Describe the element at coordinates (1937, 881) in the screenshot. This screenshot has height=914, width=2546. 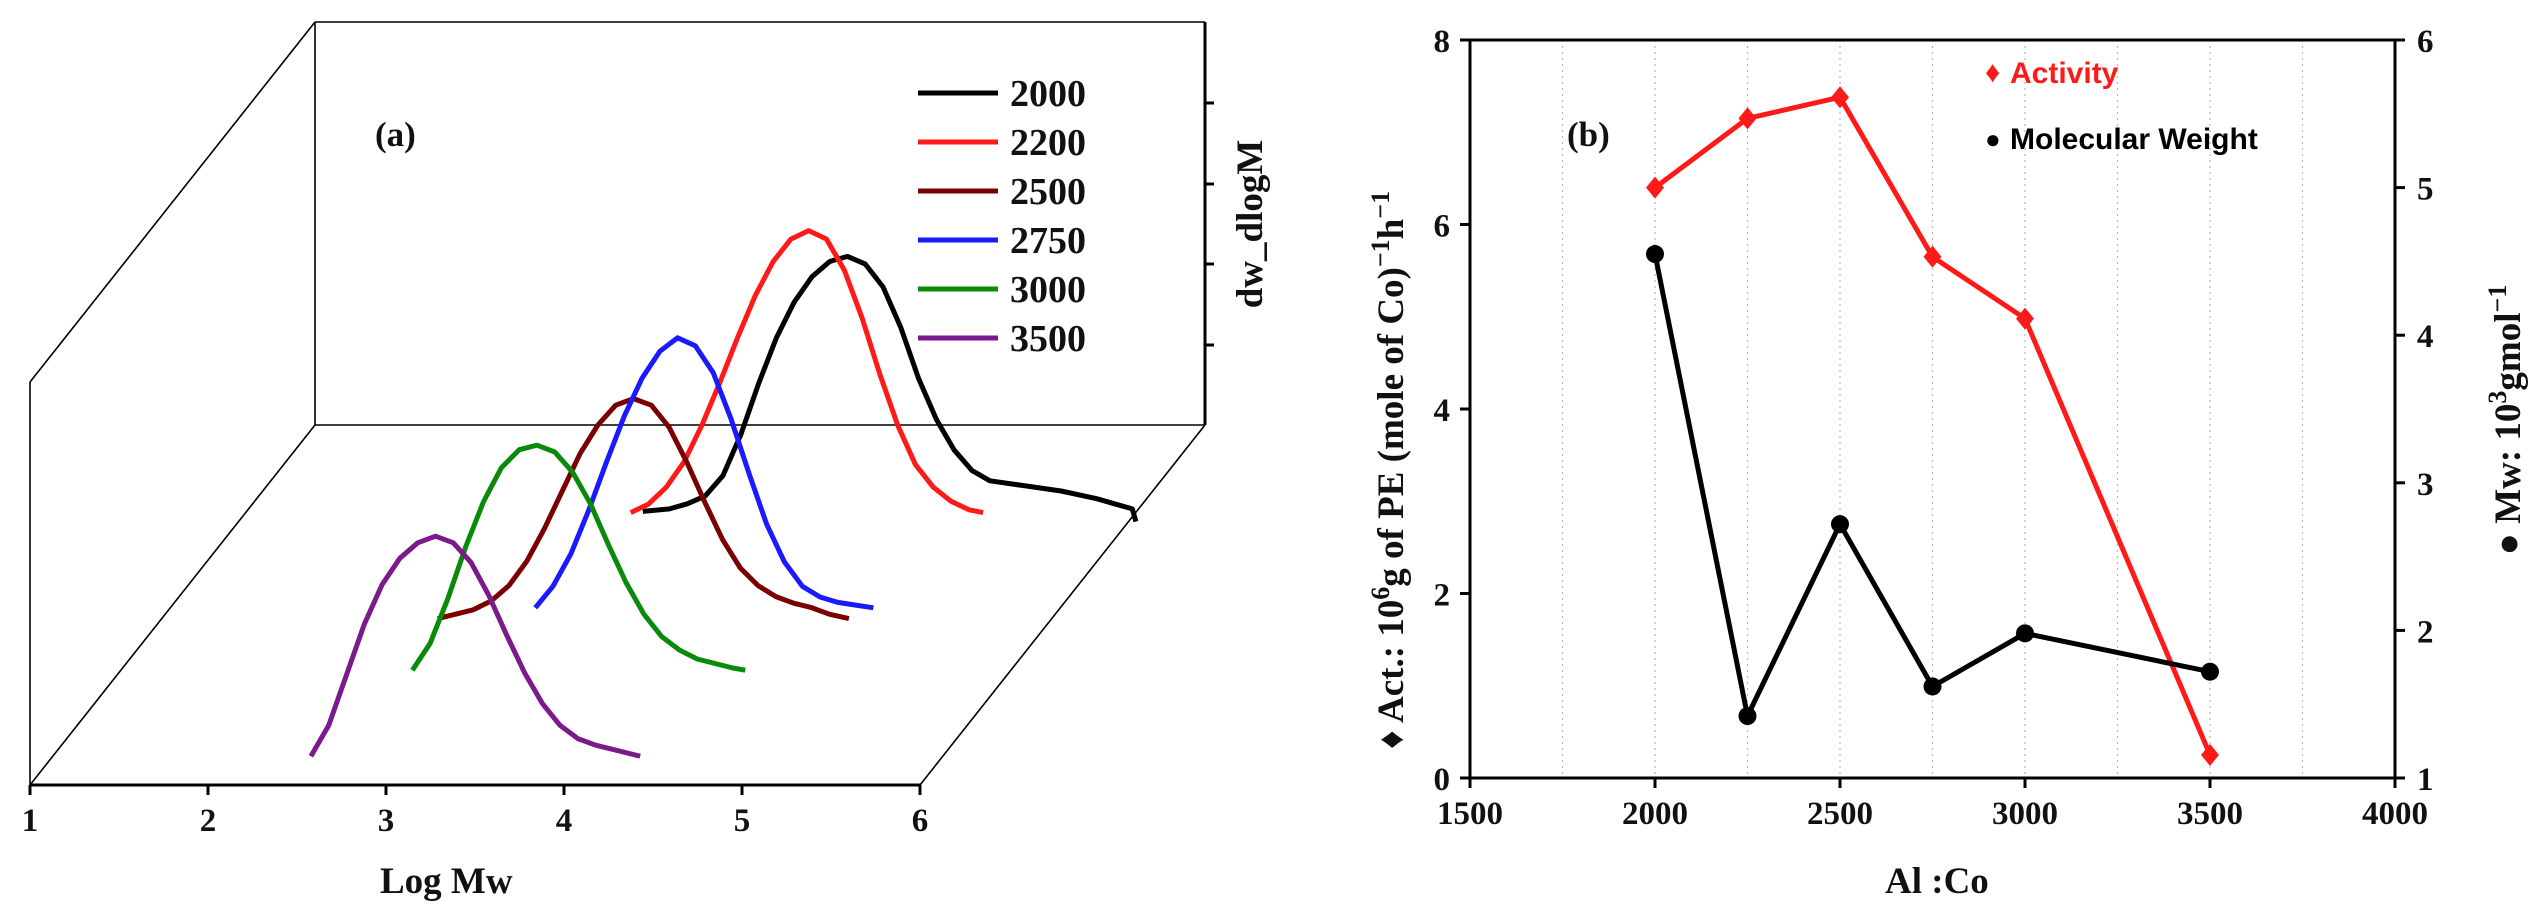
I see `panel-b-x-axis-title: Al :Co` at that location.